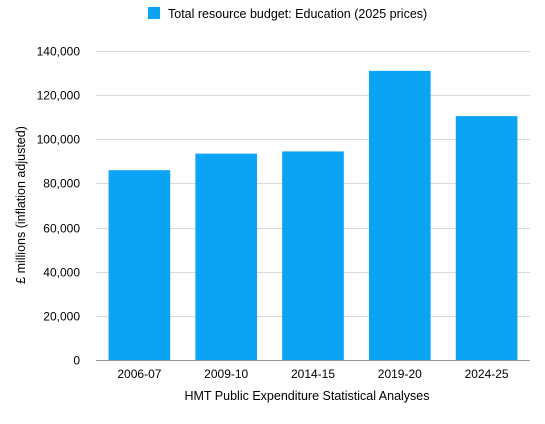 The image size is (545, 424). Describe the element at coordinates (61, 273) in the screenshot. I see `y-tick-label: 40,000` at that location.